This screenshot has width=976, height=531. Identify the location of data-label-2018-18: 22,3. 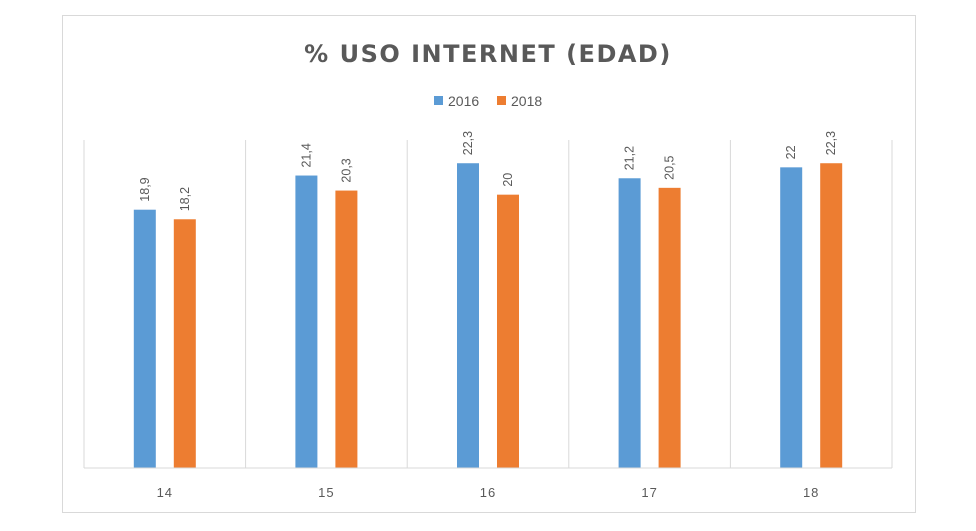
(831, 143).